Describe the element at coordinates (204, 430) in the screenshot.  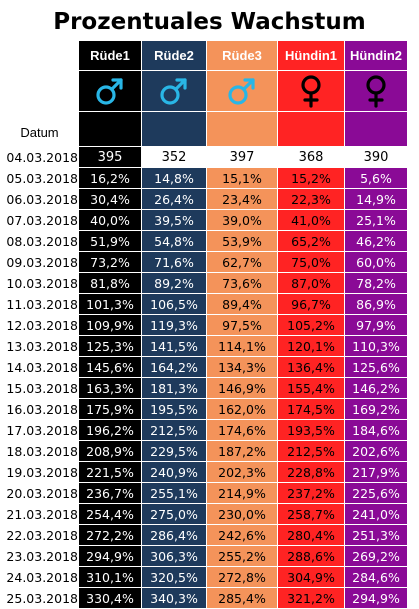
I see `table-row: 17.03.2018 196,2% 212,5% 174,6% 193,5% 184,6%` at that location.